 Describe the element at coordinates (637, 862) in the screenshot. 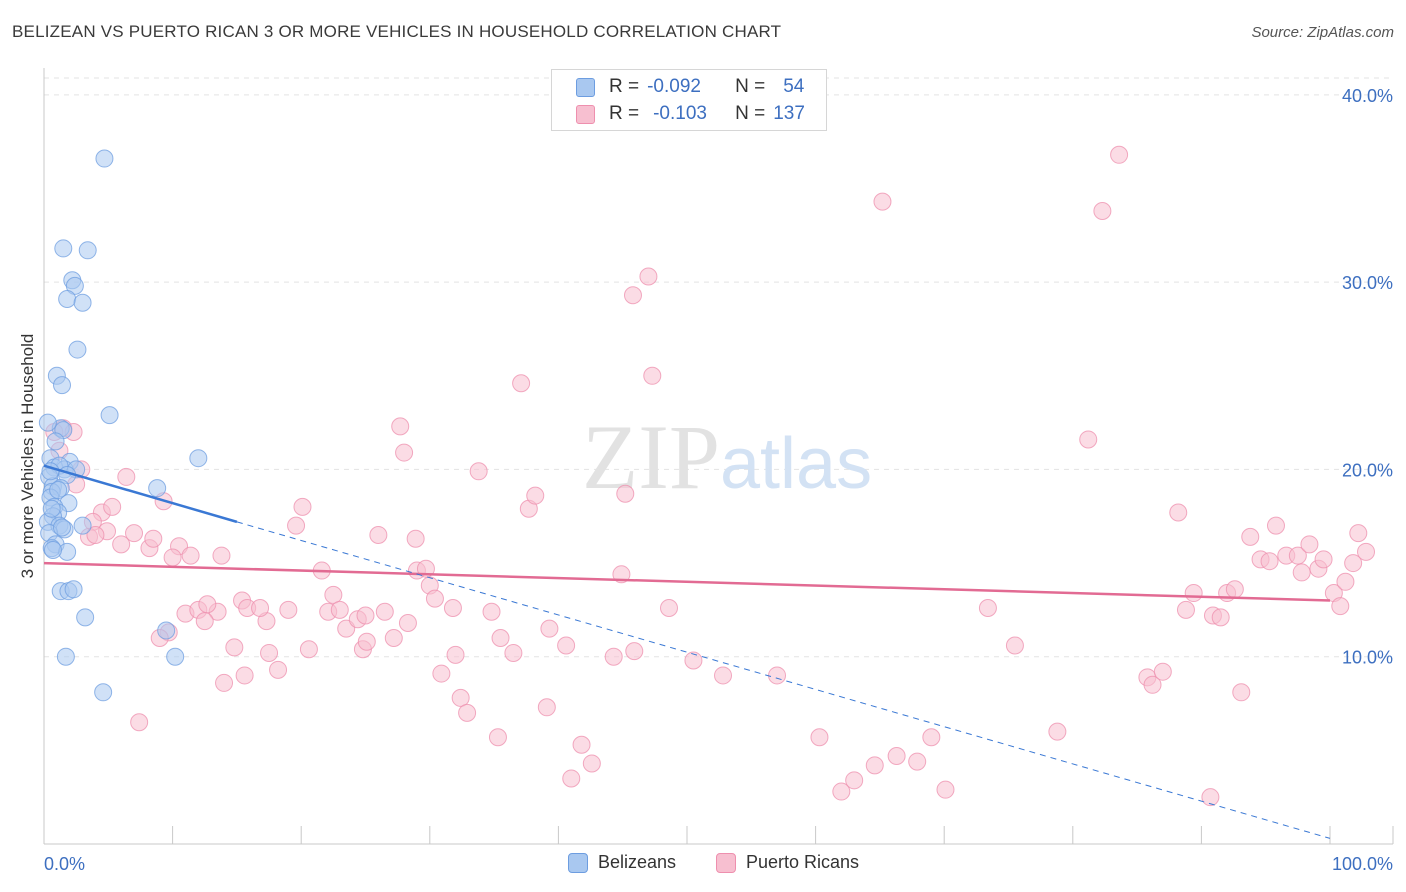

I see `bottom-legend-label-belizeans: Belizeans` at that location.